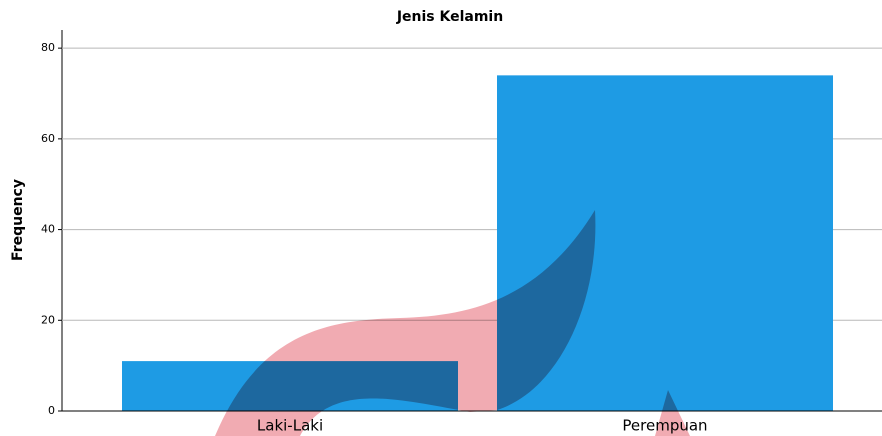 Image resolution: width=882 pixels, height=436 pixels. I want to click on y-axis-label: Frequency, so click(18, 220).